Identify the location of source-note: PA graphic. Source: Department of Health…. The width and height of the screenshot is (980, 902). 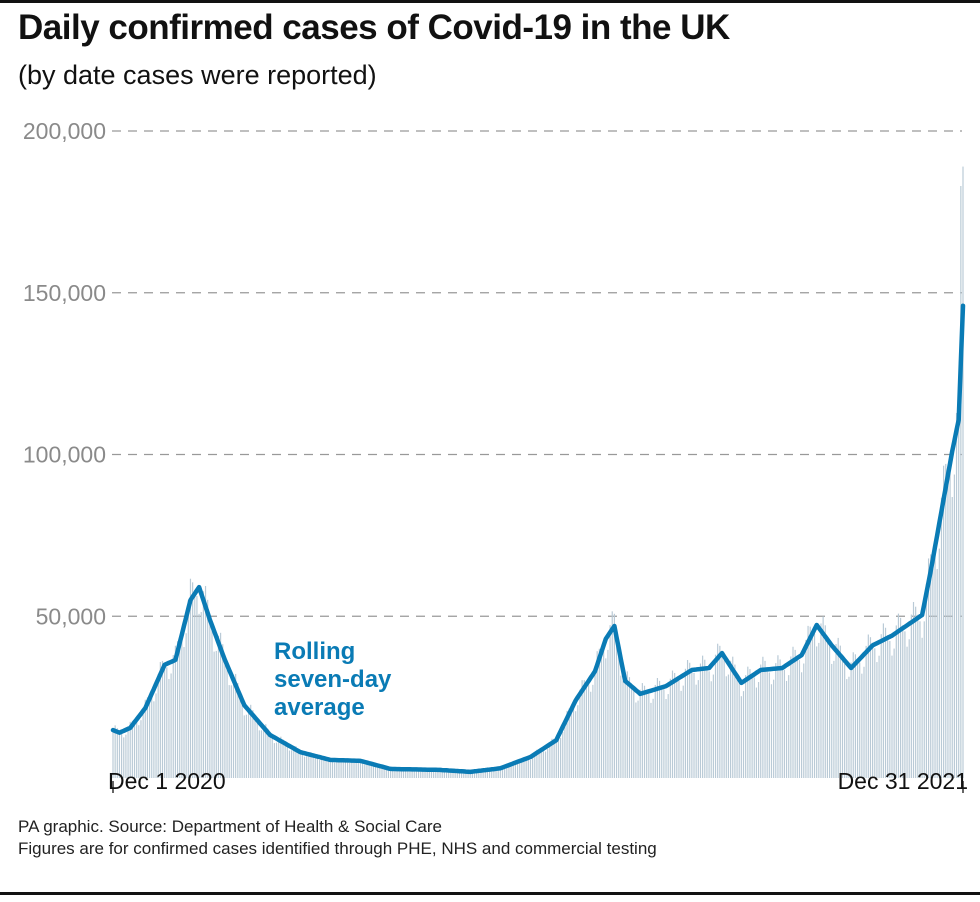
(230, 826).